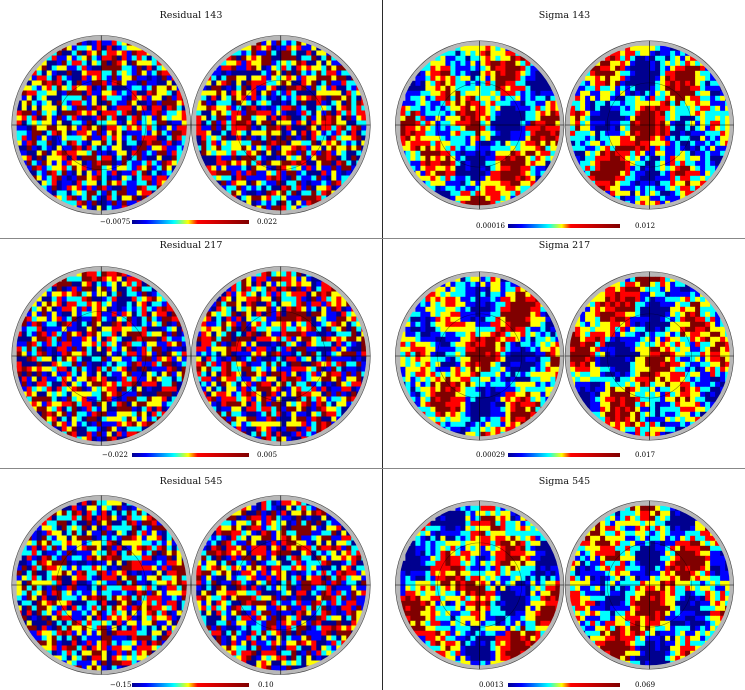 Image resolution: width=745 pixels, height=690 pixels. I want to click on colorbar-max-label: 0.017, so click(645, 455).